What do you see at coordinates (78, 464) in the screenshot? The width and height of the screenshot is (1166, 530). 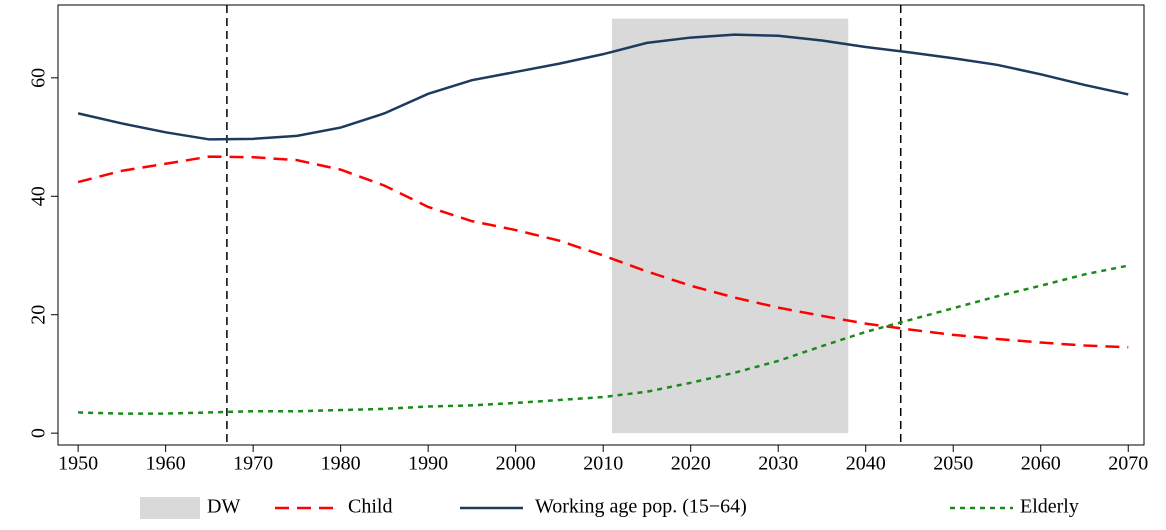 I see `x-tick-label: 1950` at bounding box center [78, 464].